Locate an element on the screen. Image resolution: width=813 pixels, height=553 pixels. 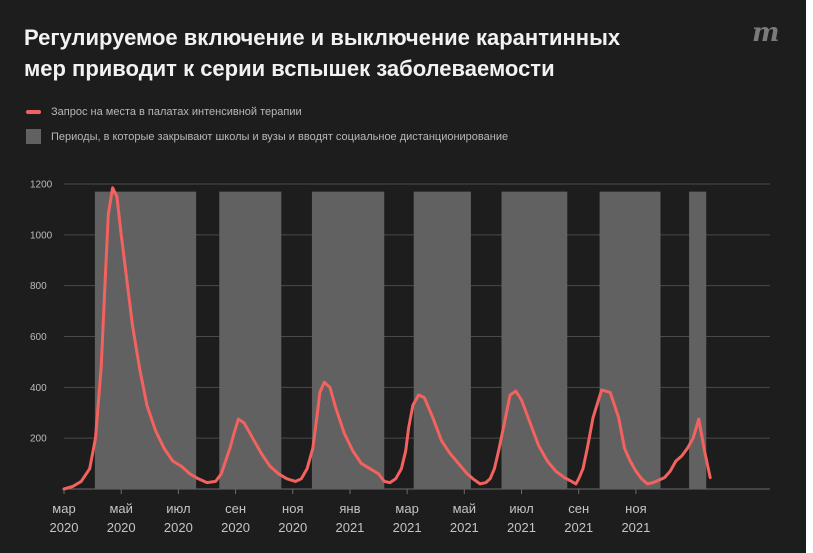
x-tick-month-9: сен is located at coordinates (578, 508).